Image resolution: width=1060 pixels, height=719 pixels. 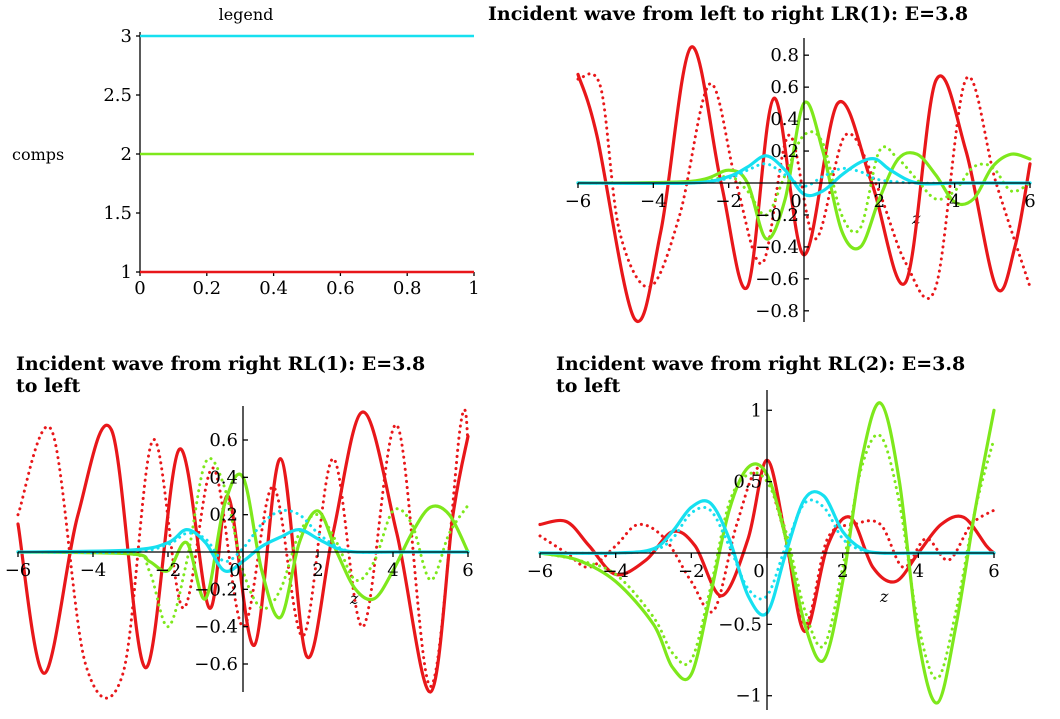 I want to click on rl1-y-tick-label: 0.2, so click(x=223, y=515).